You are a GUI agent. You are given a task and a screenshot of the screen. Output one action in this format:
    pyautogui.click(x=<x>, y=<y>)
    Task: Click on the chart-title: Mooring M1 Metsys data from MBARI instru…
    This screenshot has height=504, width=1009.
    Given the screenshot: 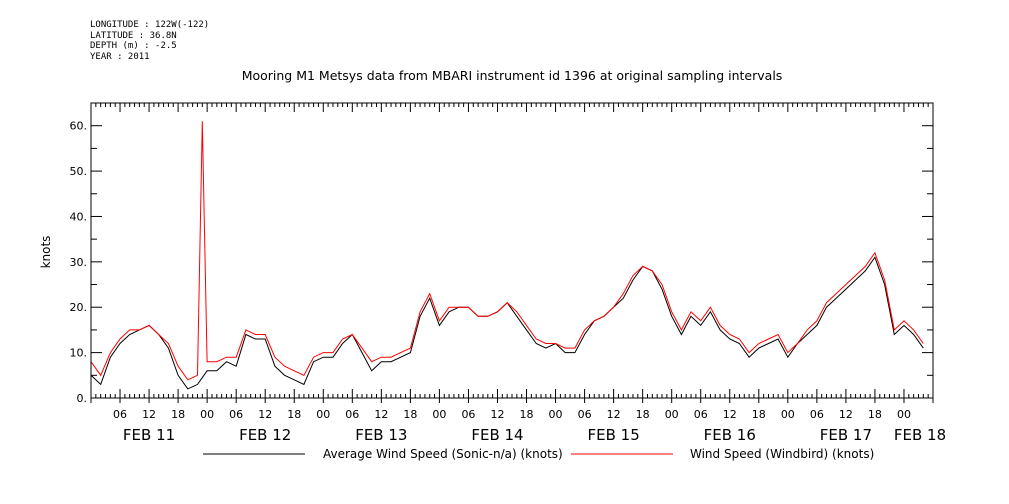 What is the action you would take?
    pyautogui.click(x=512, y=75)
    